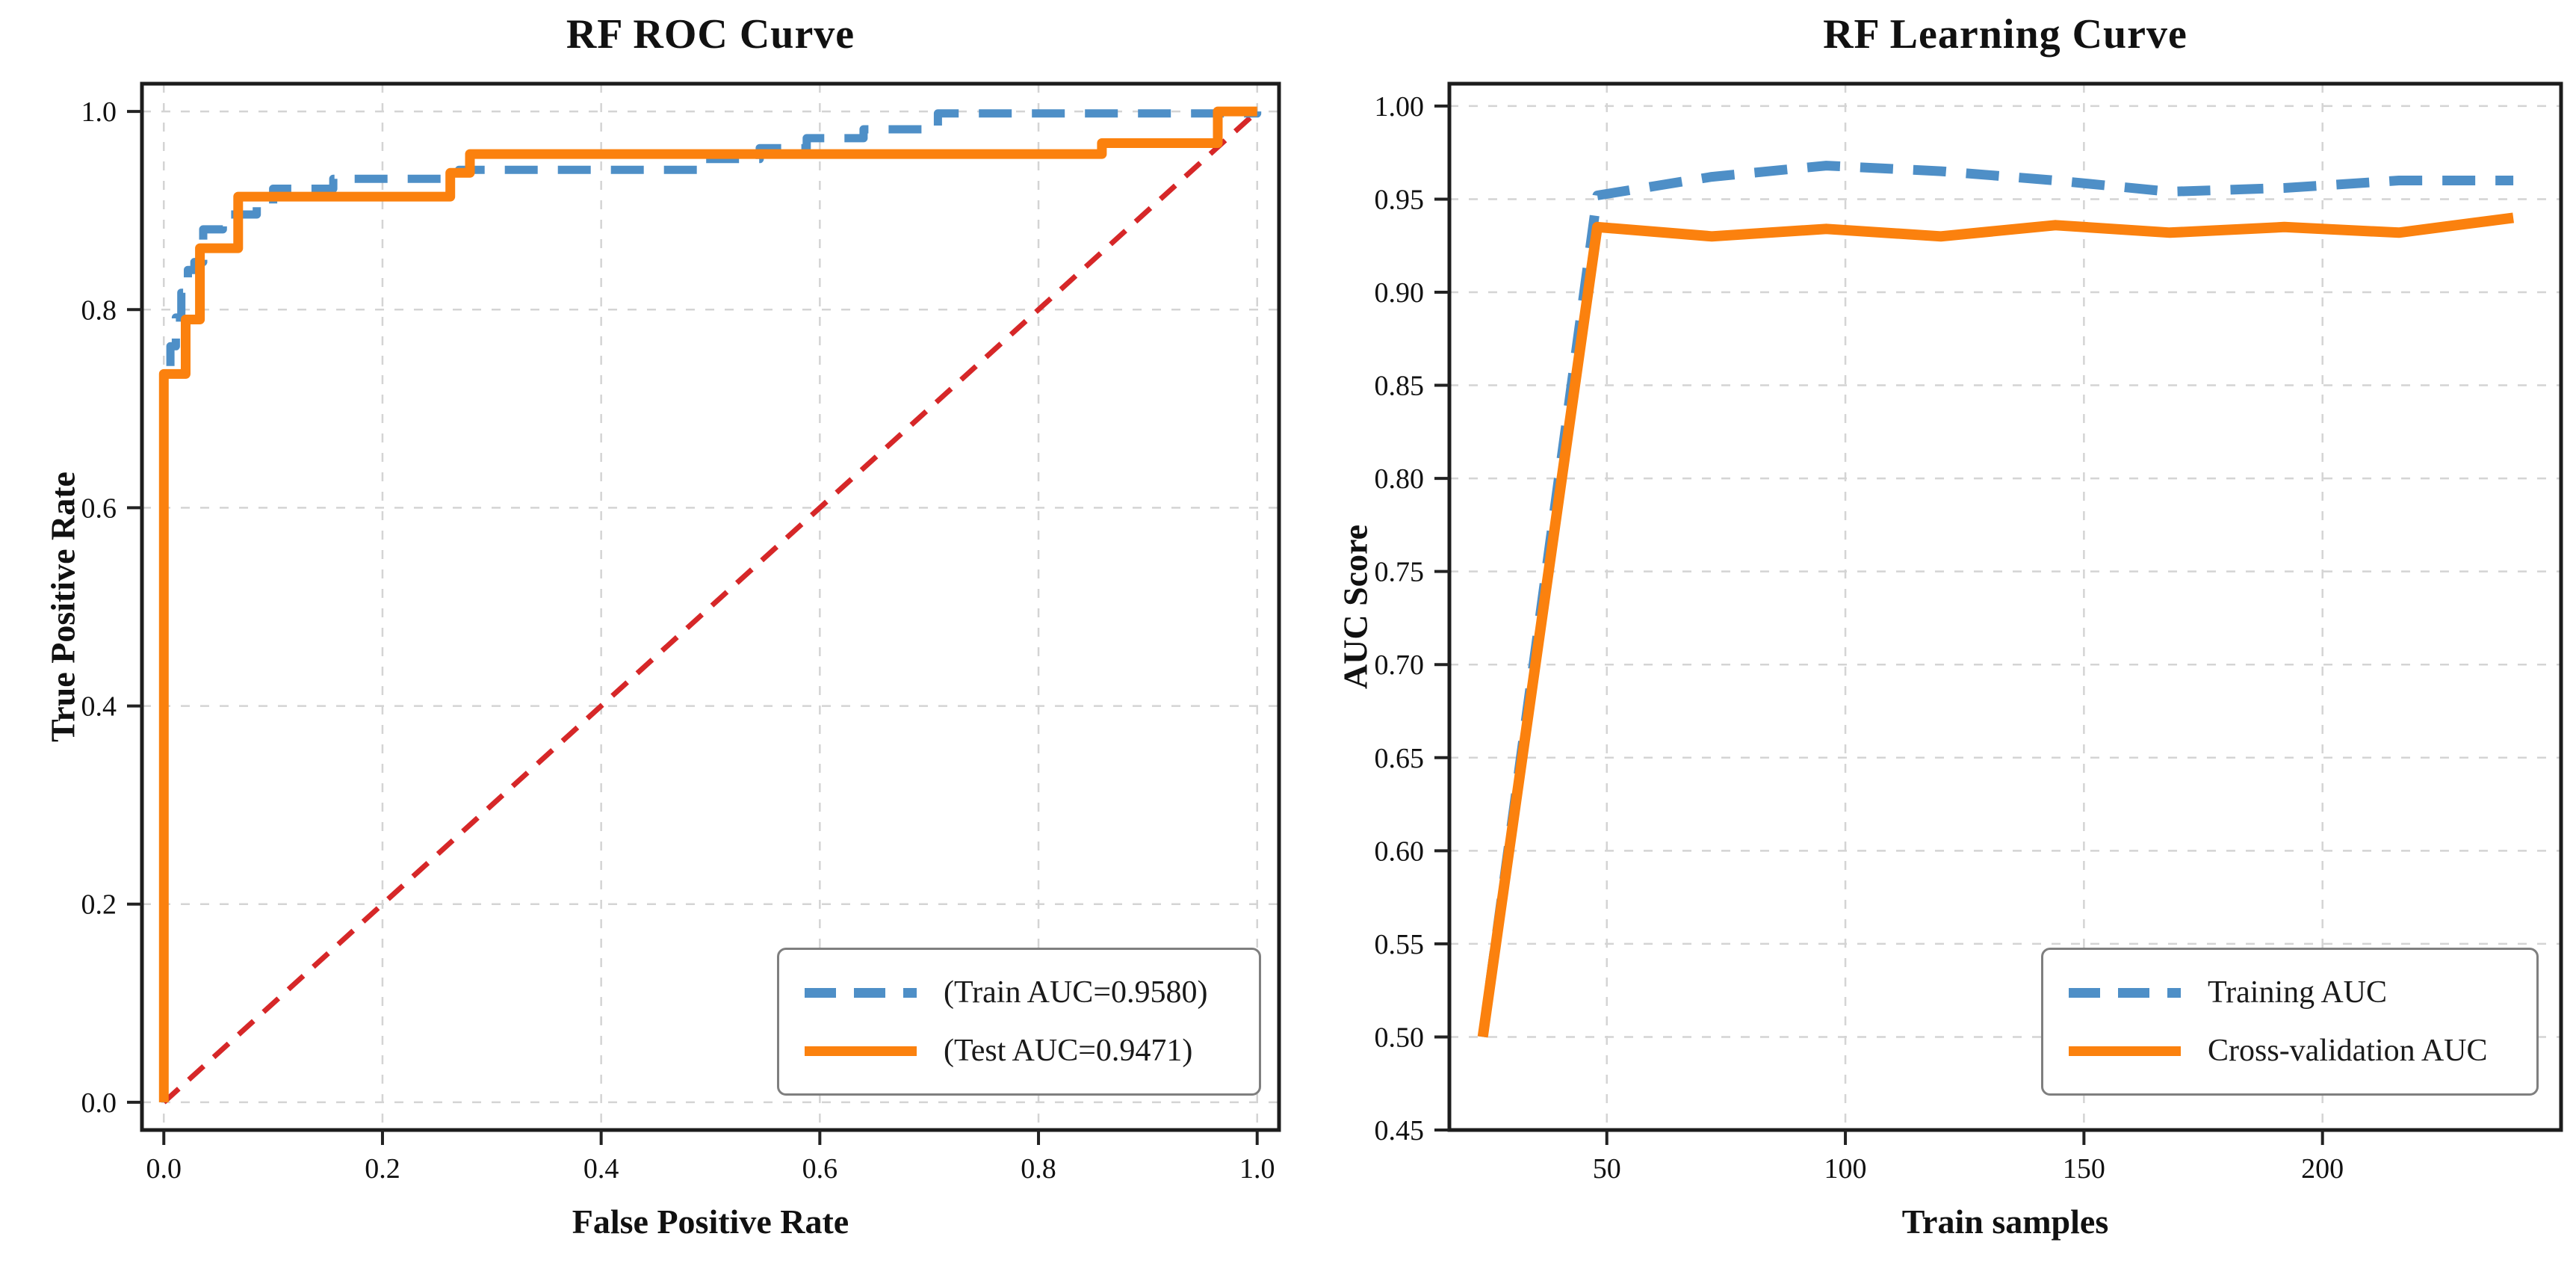 This screenshot has height=1275, width=2576. Describe the element at coordinates (2290, 1022) in the screenshot. I see `learning-legend: Training AUC Cross-validation AUC` at that location.